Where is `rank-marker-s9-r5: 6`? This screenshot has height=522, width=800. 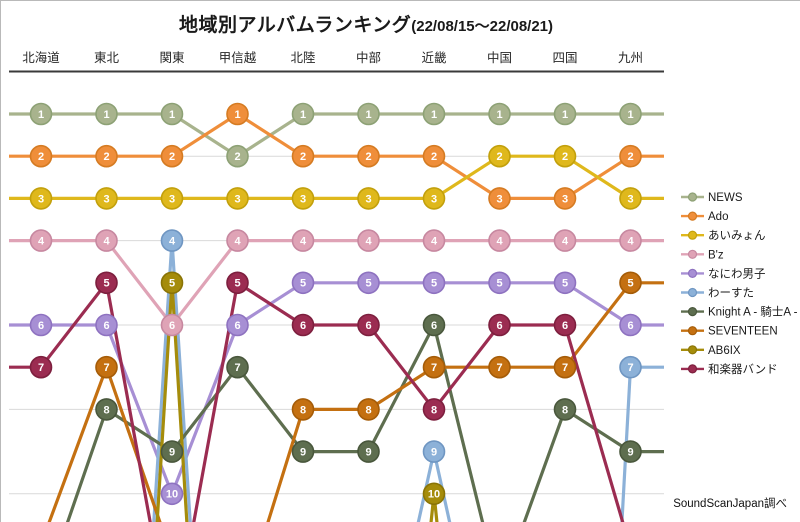 rank-marker-s9-r5: 6 is located at coordinates (368, 325).